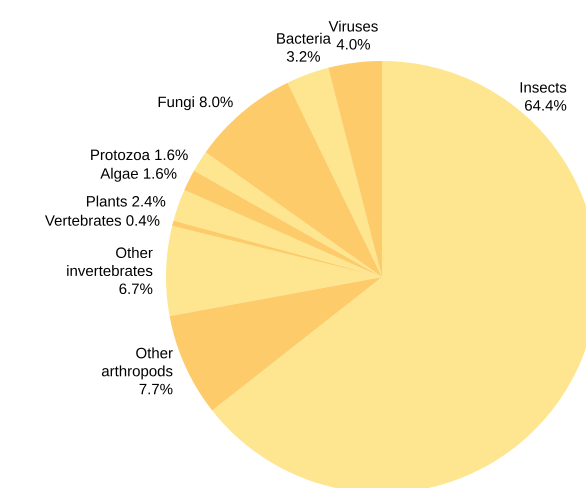  Describe the element at coordinates (304, 38) in the screenshot. I see `slice-label: Bacteria` at that location.